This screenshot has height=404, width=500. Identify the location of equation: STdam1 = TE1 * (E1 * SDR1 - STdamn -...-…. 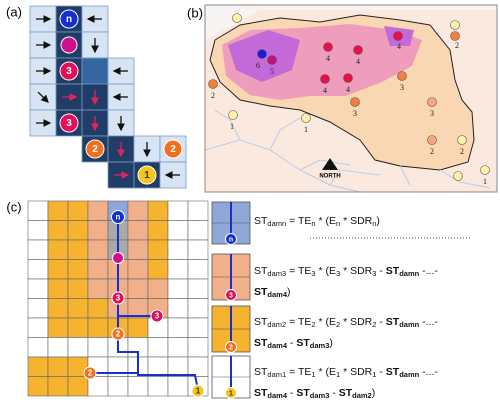
(346, 383).